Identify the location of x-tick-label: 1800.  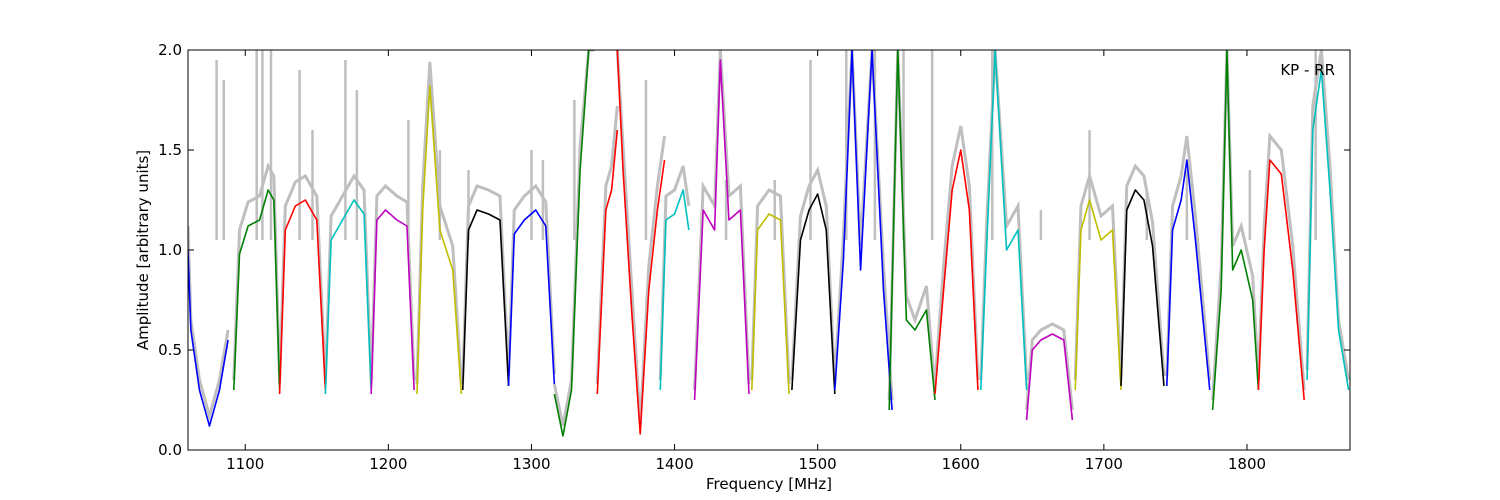
(1247, 464).